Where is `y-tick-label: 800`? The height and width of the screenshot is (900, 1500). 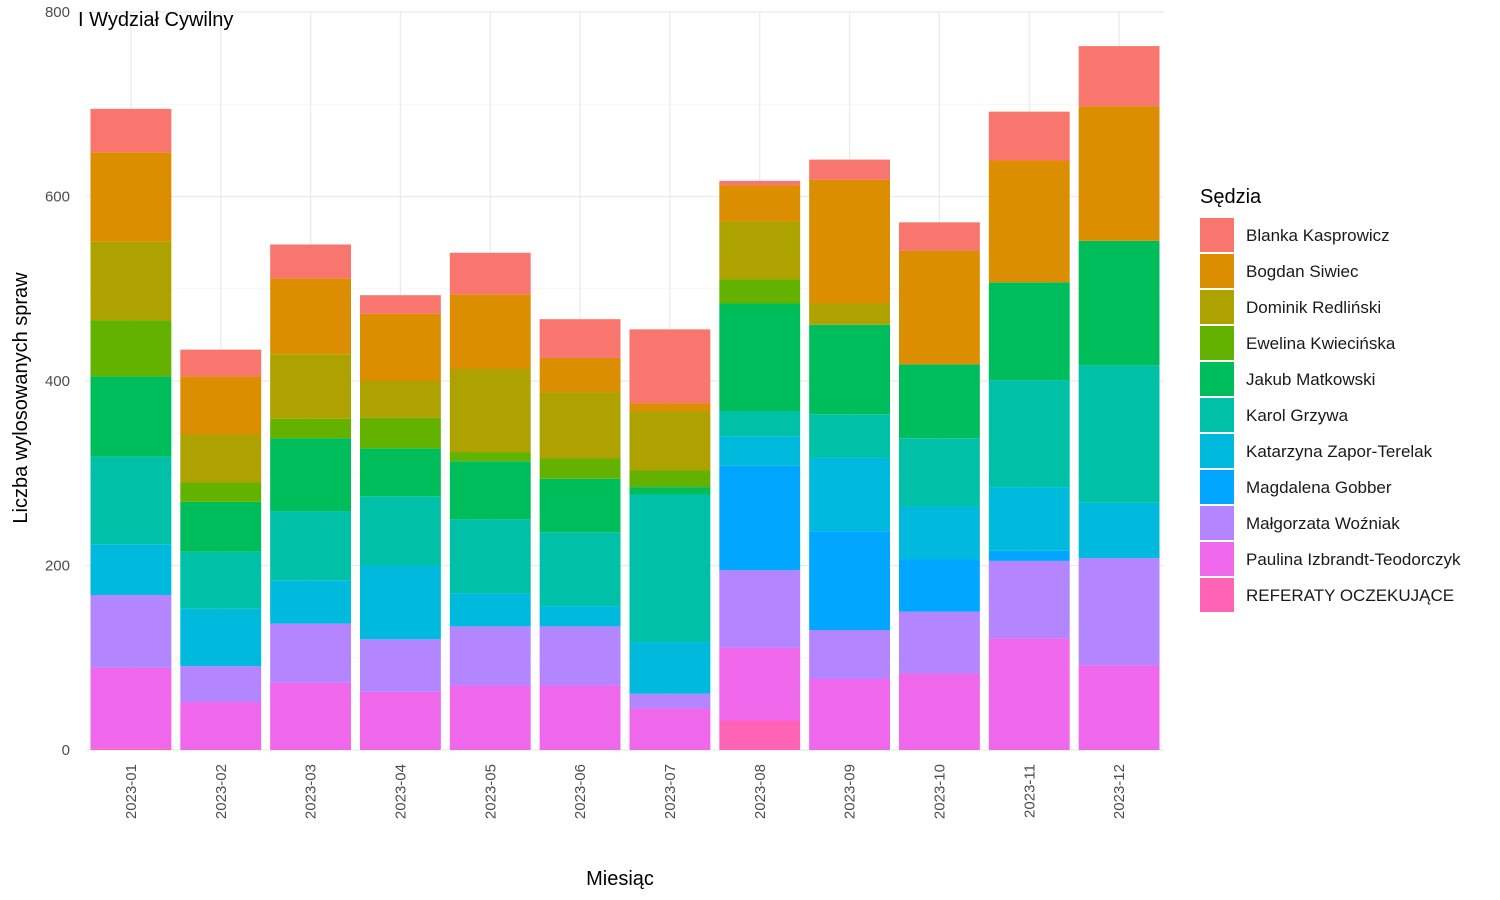 y-tick-label: 800 is located at coordinates (57, 12).